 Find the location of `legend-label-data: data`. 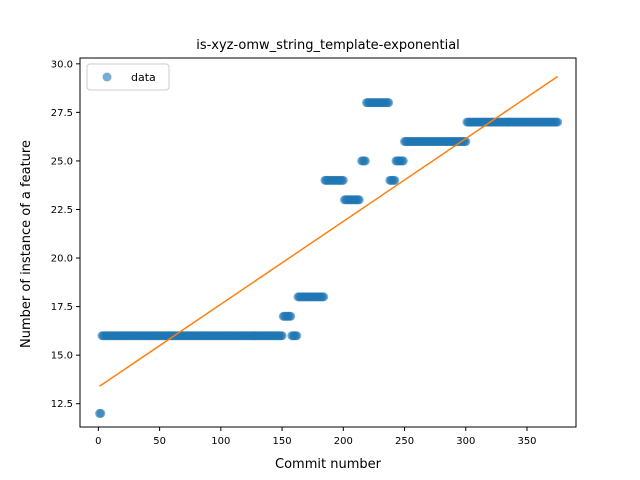

legend-label-data: data is located at coordinates (143, 77).